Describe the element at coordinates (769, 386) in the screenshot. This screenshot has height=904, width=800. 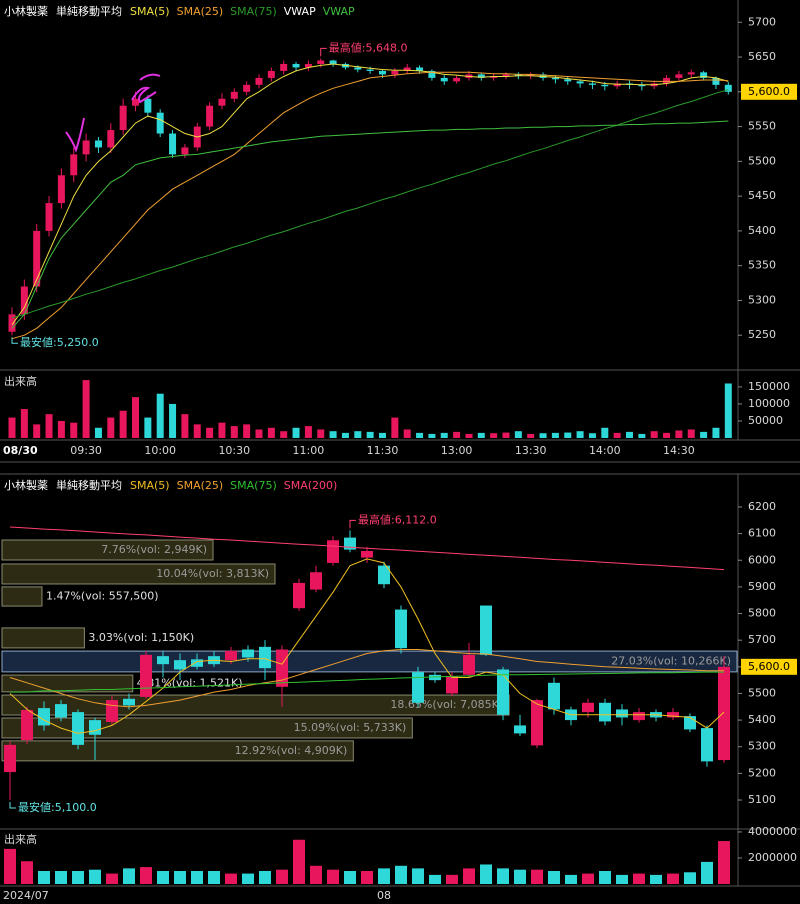
I see `volume-y-tick-label: 150000` at that location.